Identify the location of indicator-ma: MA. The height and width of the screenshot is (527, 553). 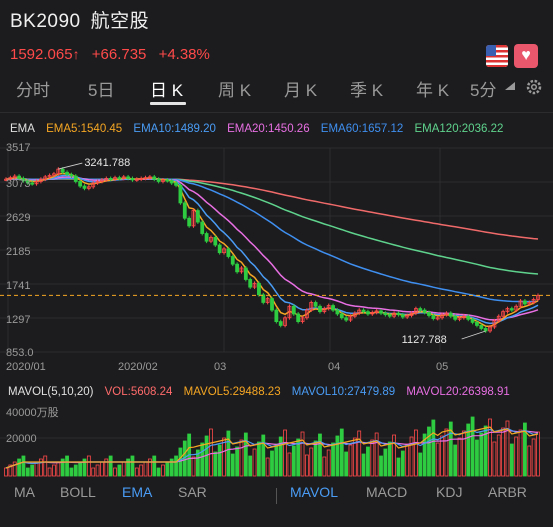
(24, 492).